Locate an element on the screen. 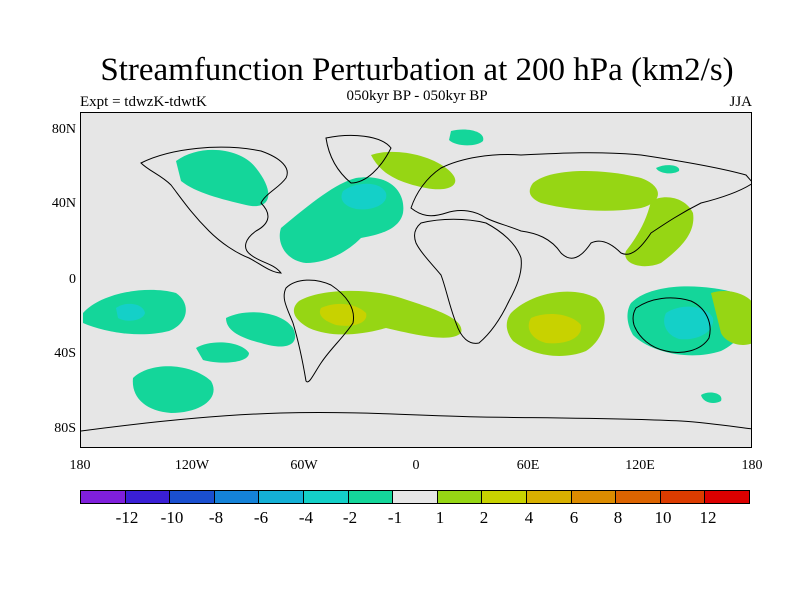  x-tick-180w: 180 is located at coordinates (80, 465).